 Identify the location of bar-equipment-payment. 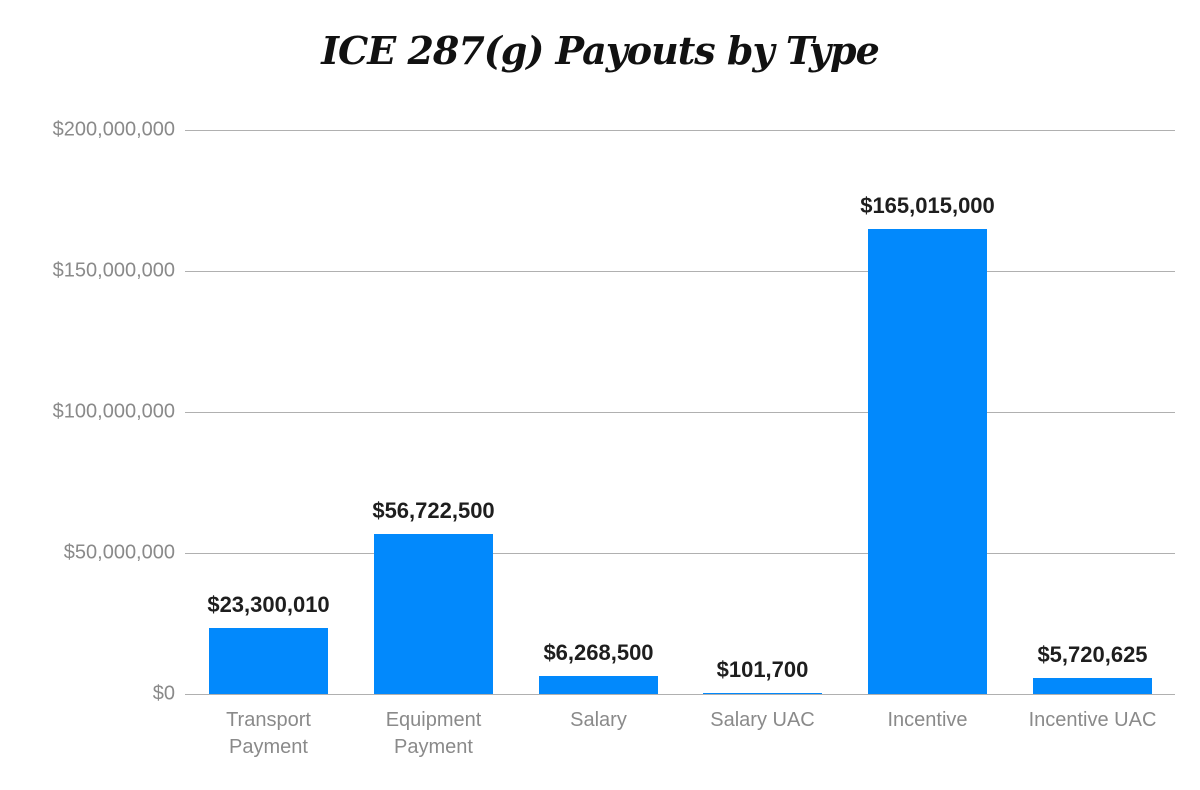
(433, 614).